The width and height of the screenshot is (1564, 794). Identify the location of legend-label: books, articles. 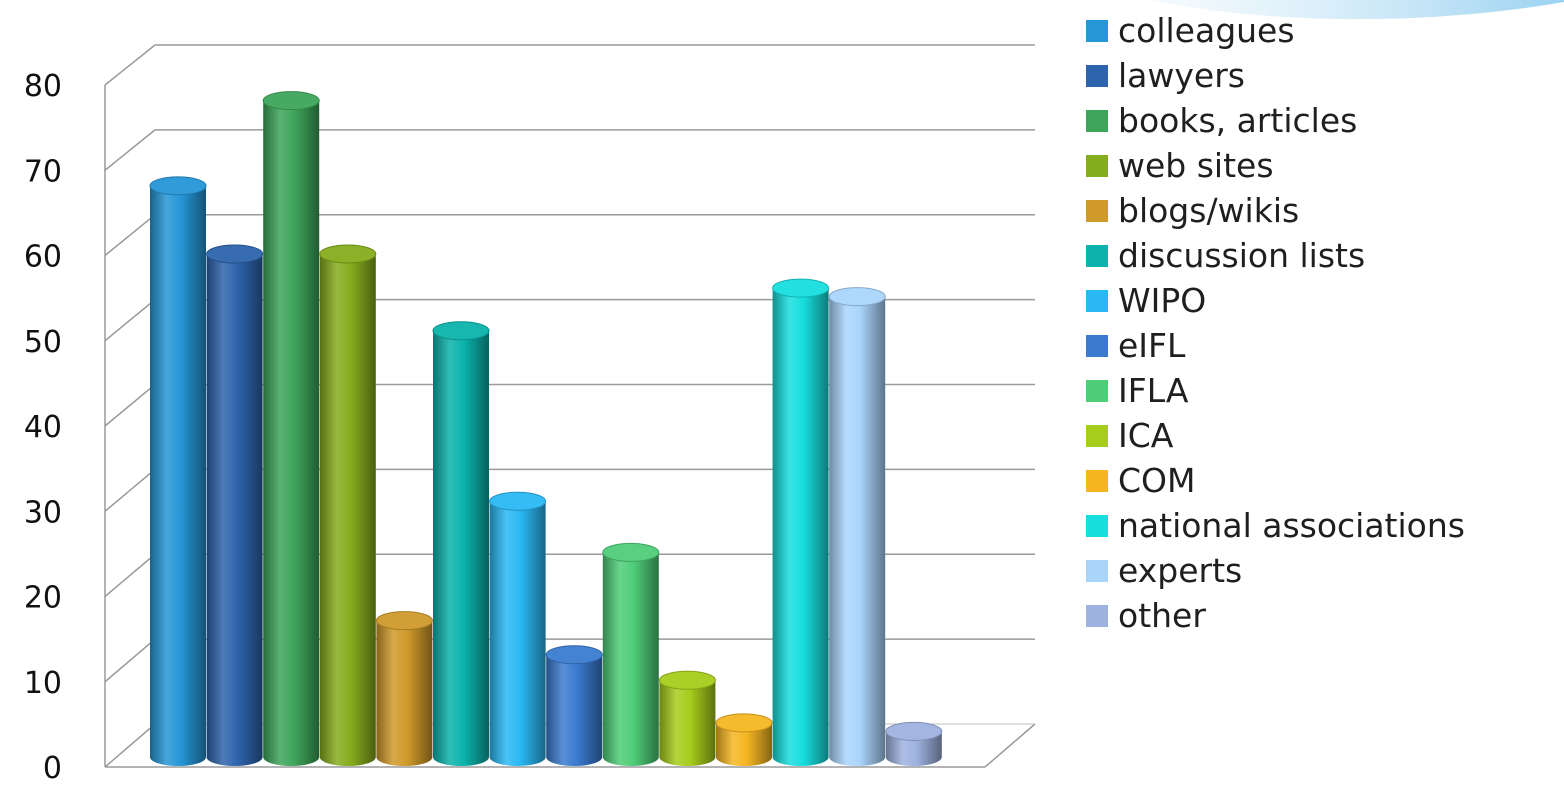
(1238, 120).